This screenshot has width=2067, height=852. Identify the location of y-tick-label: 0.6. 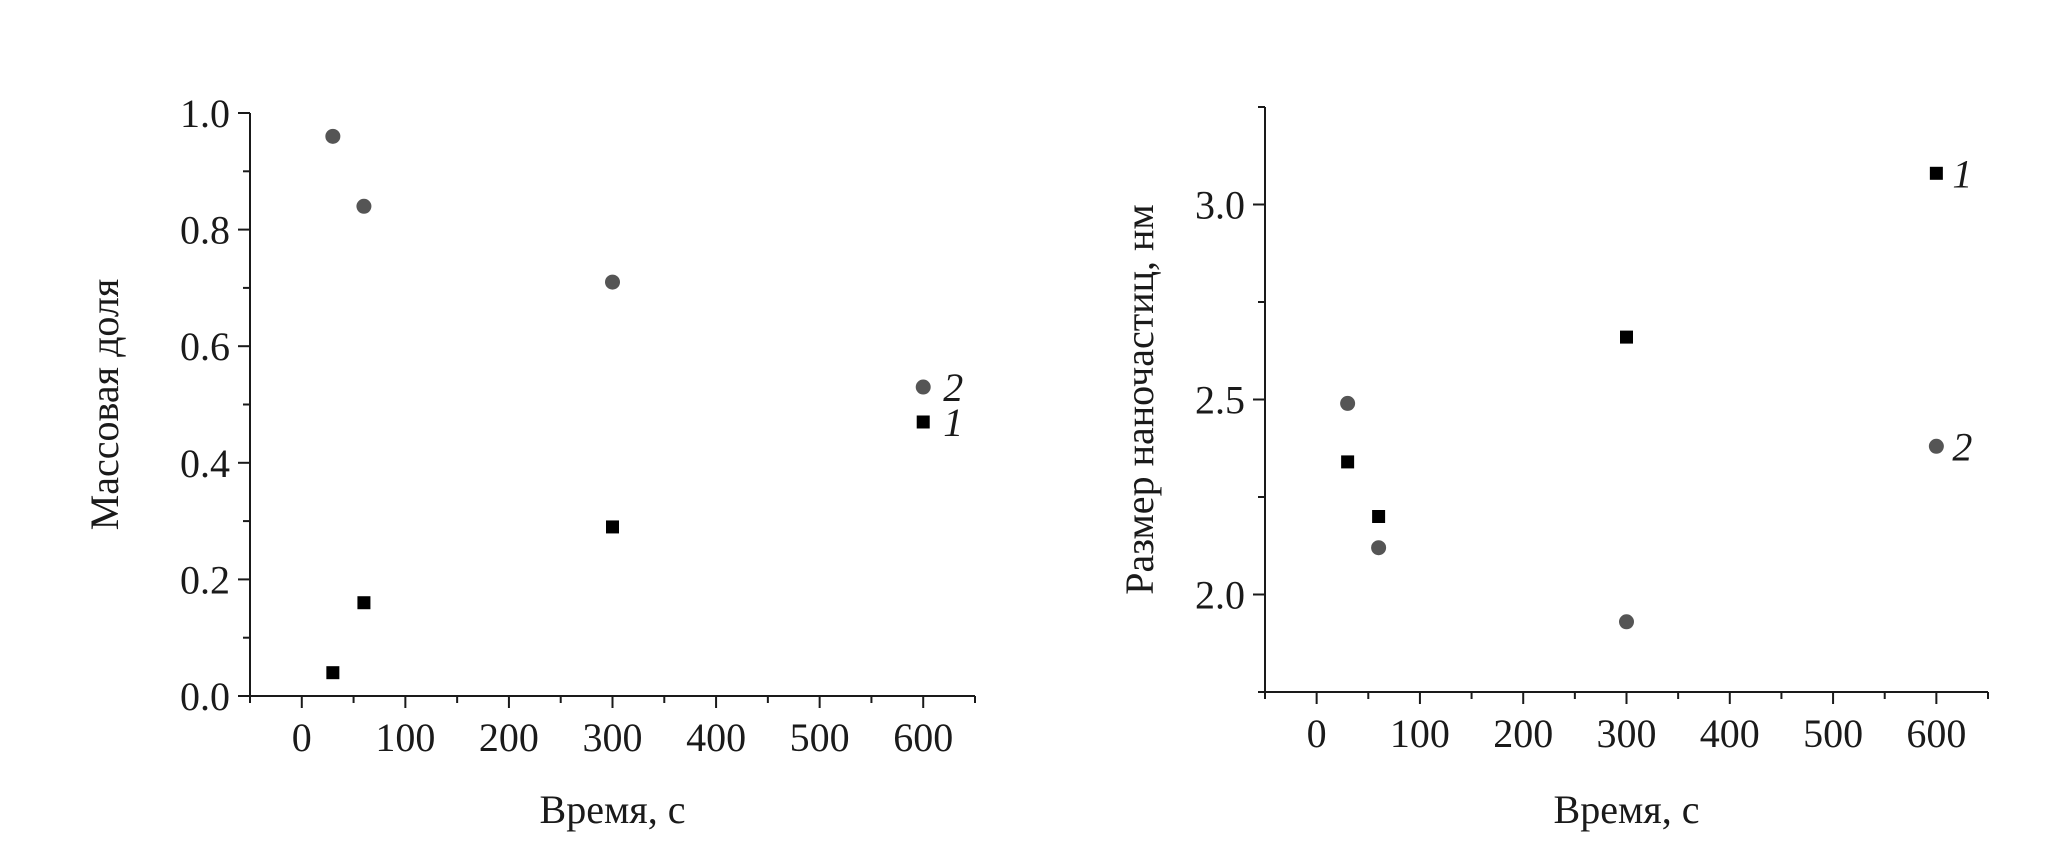
(205, 346).